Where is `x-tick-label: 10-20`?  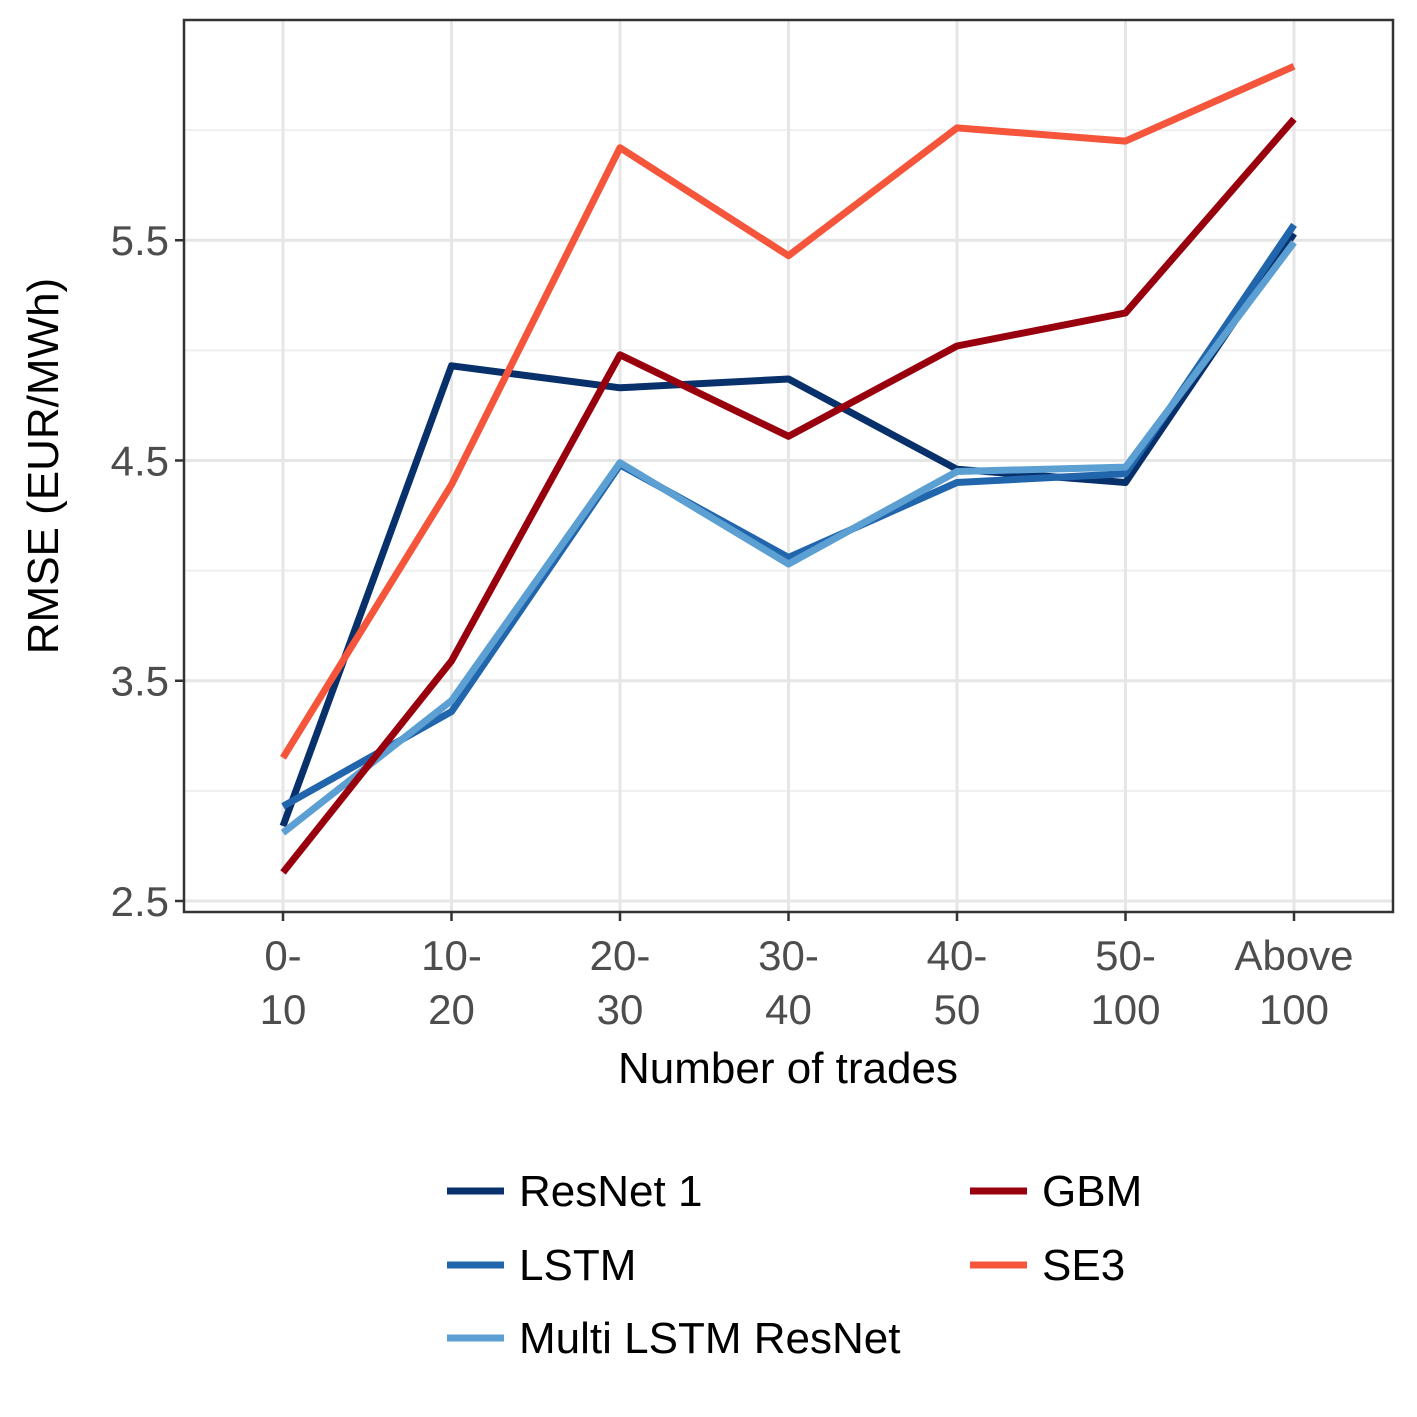
x-tick-label: 10-20 is located at coordinates (451, 982).